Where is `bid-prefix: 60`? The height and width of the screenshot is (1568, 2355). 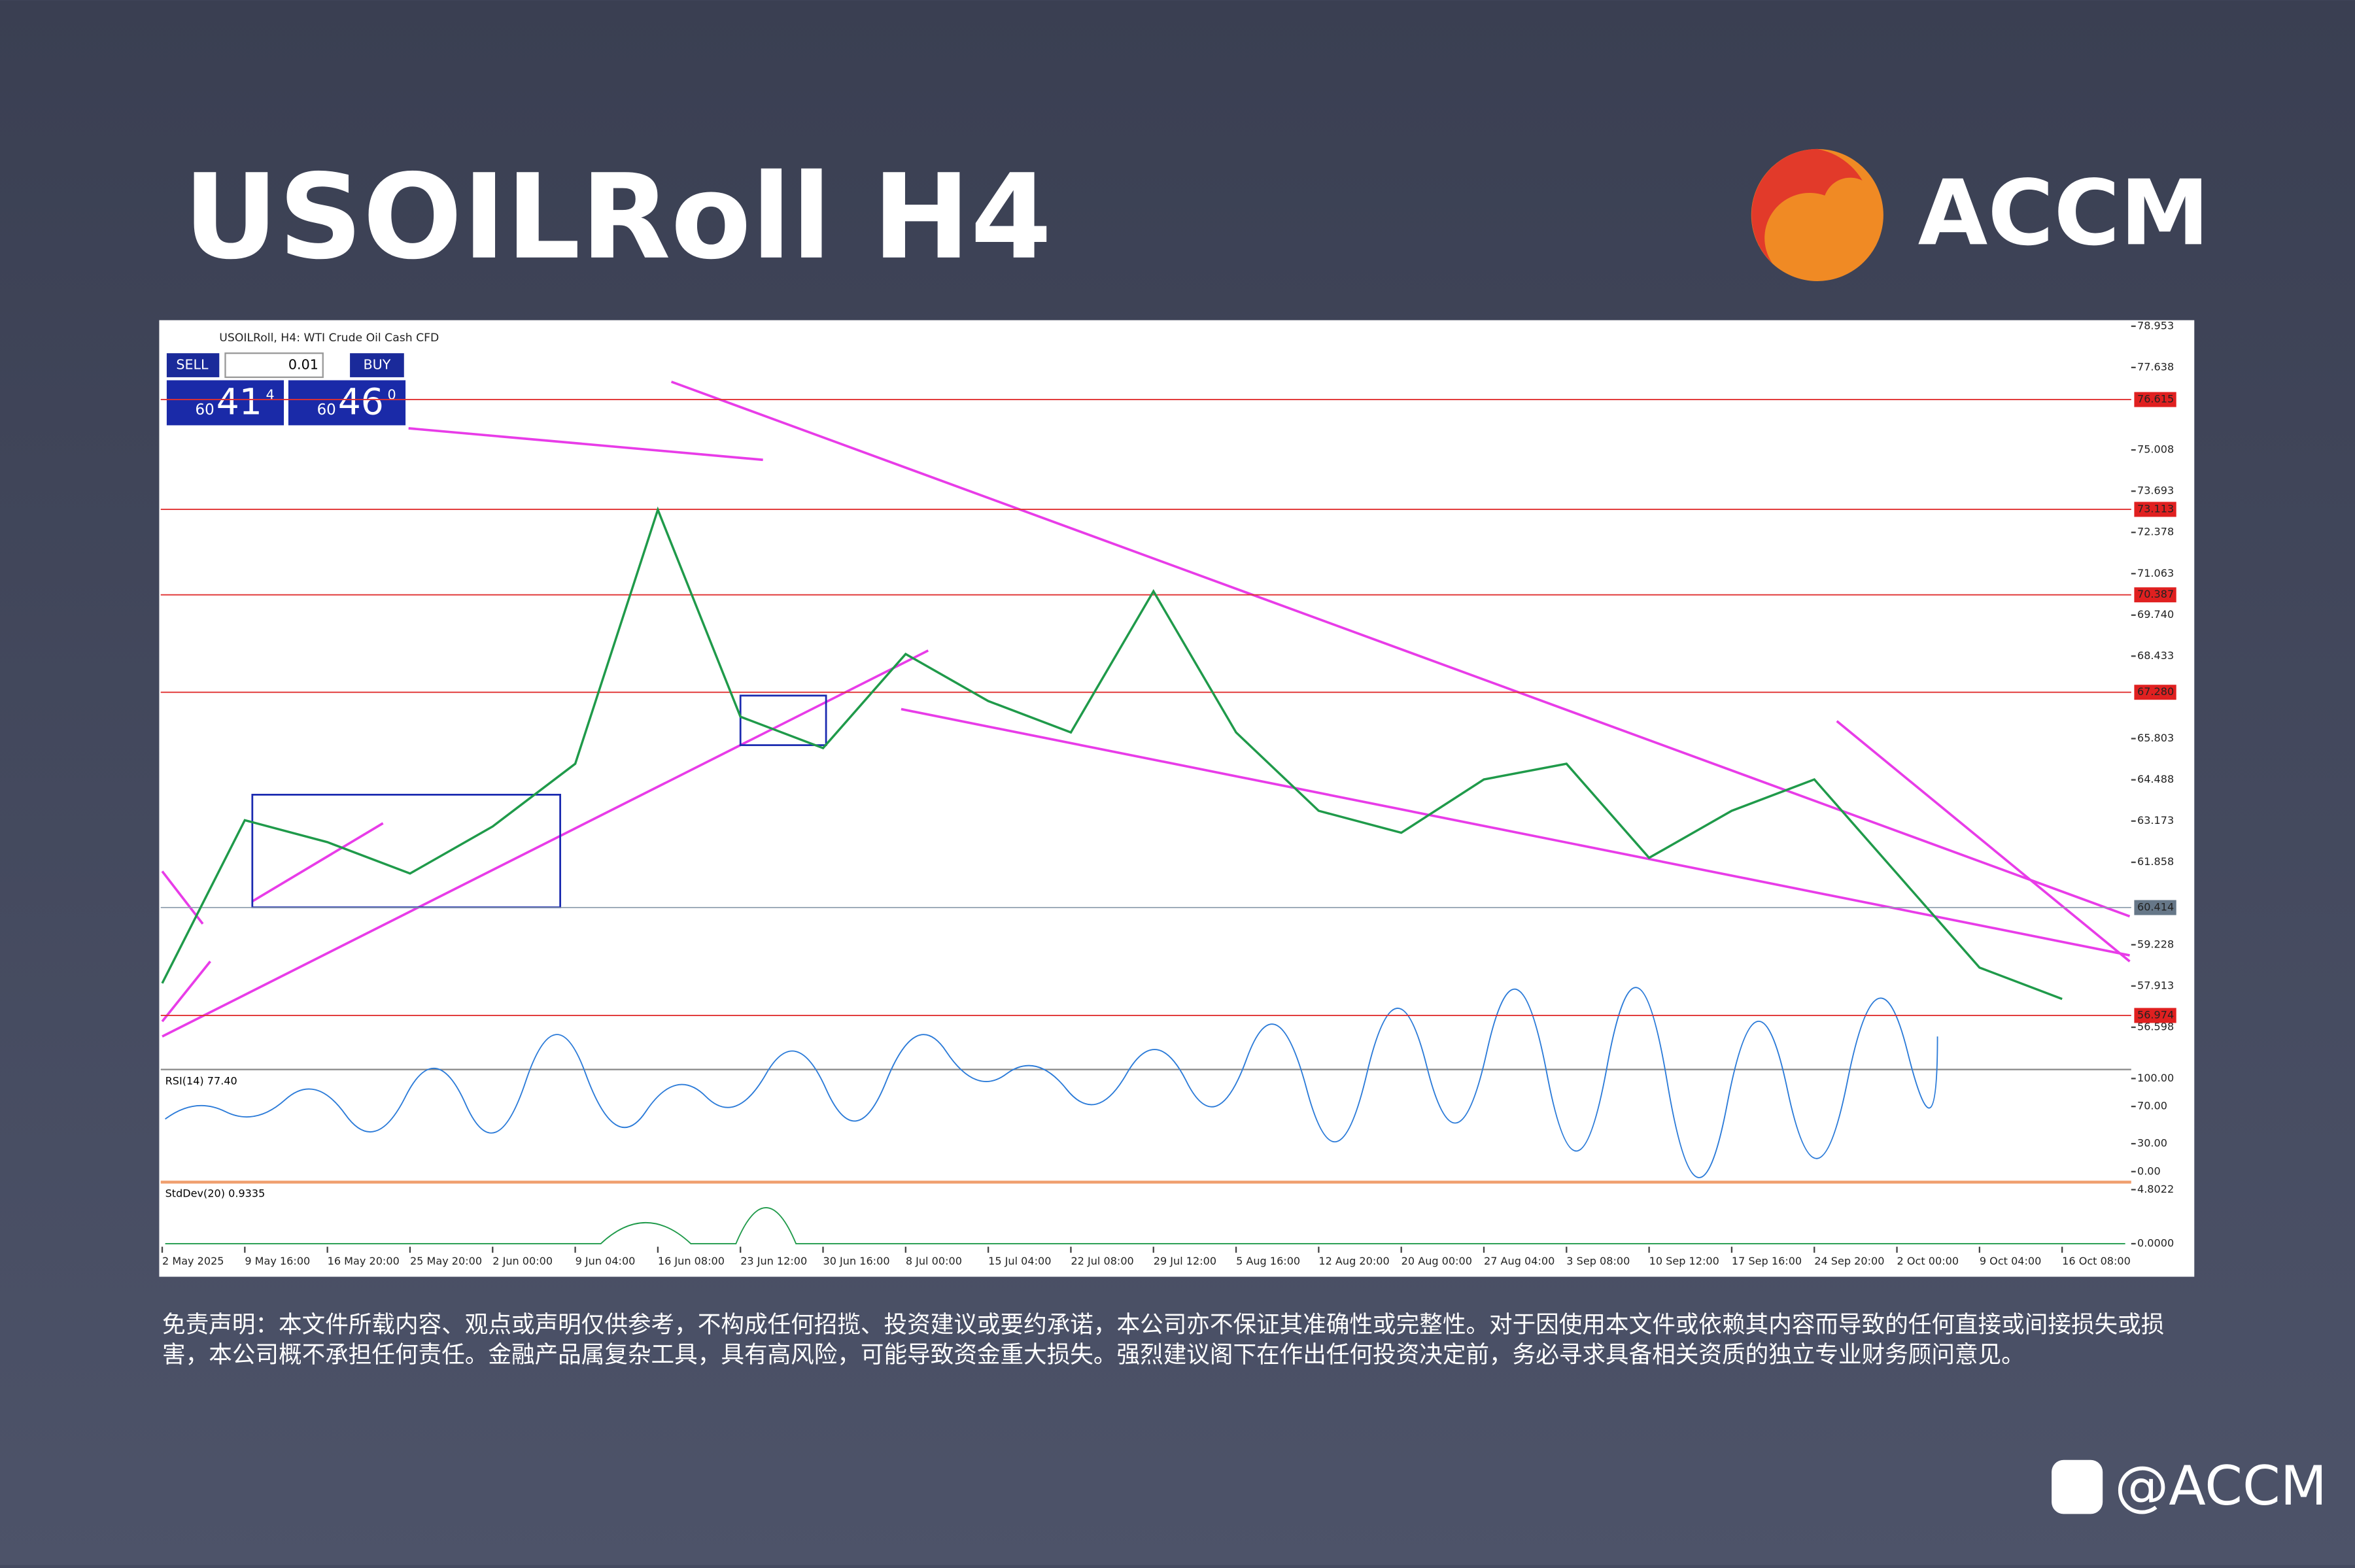 bid-prefix: 60 is located at coordinates (205, 410).